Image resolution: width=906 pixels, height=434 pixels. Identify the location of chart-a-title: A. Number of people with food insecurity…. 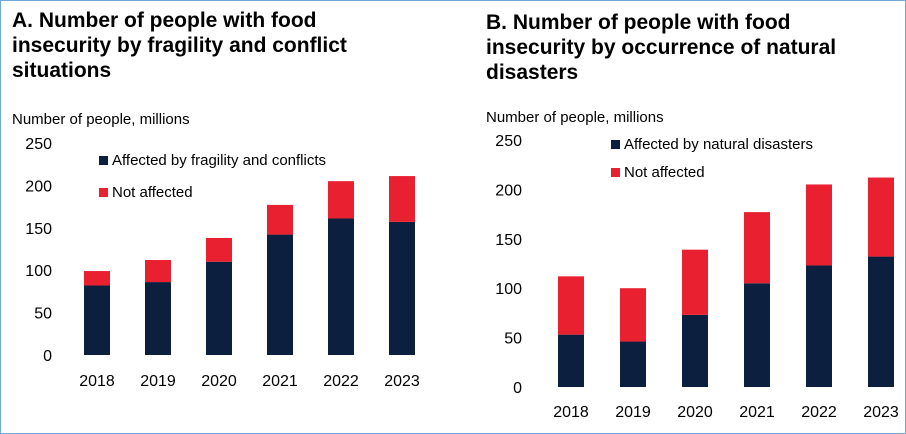
(179, 45).